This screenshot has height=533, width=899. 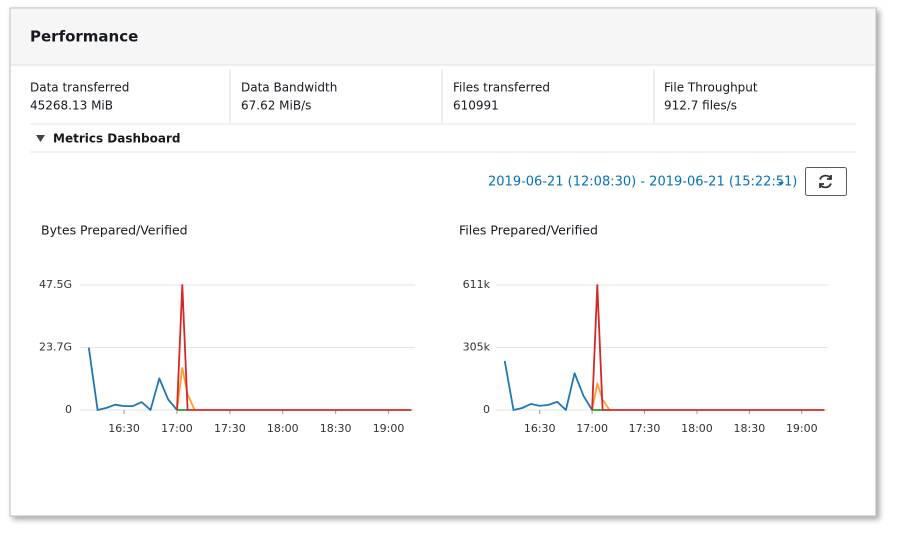 I want to click on panel-header, so click(x=443, y=37).